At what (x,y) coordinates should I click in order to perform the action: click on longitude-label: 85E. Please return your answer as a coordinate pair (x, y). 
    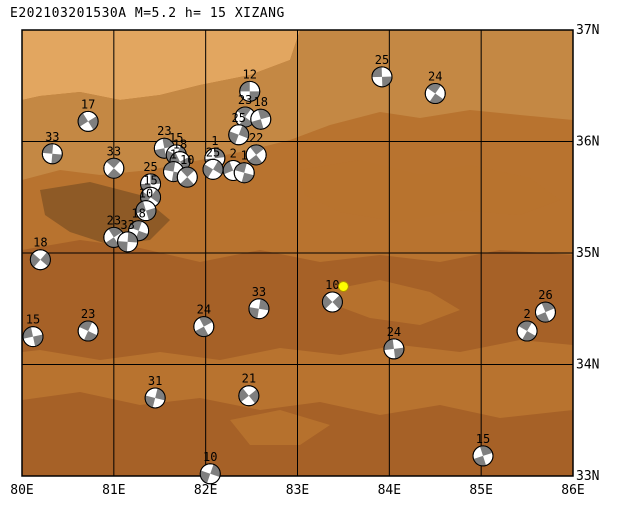
    Looking at the image, I should click on (480, 490).